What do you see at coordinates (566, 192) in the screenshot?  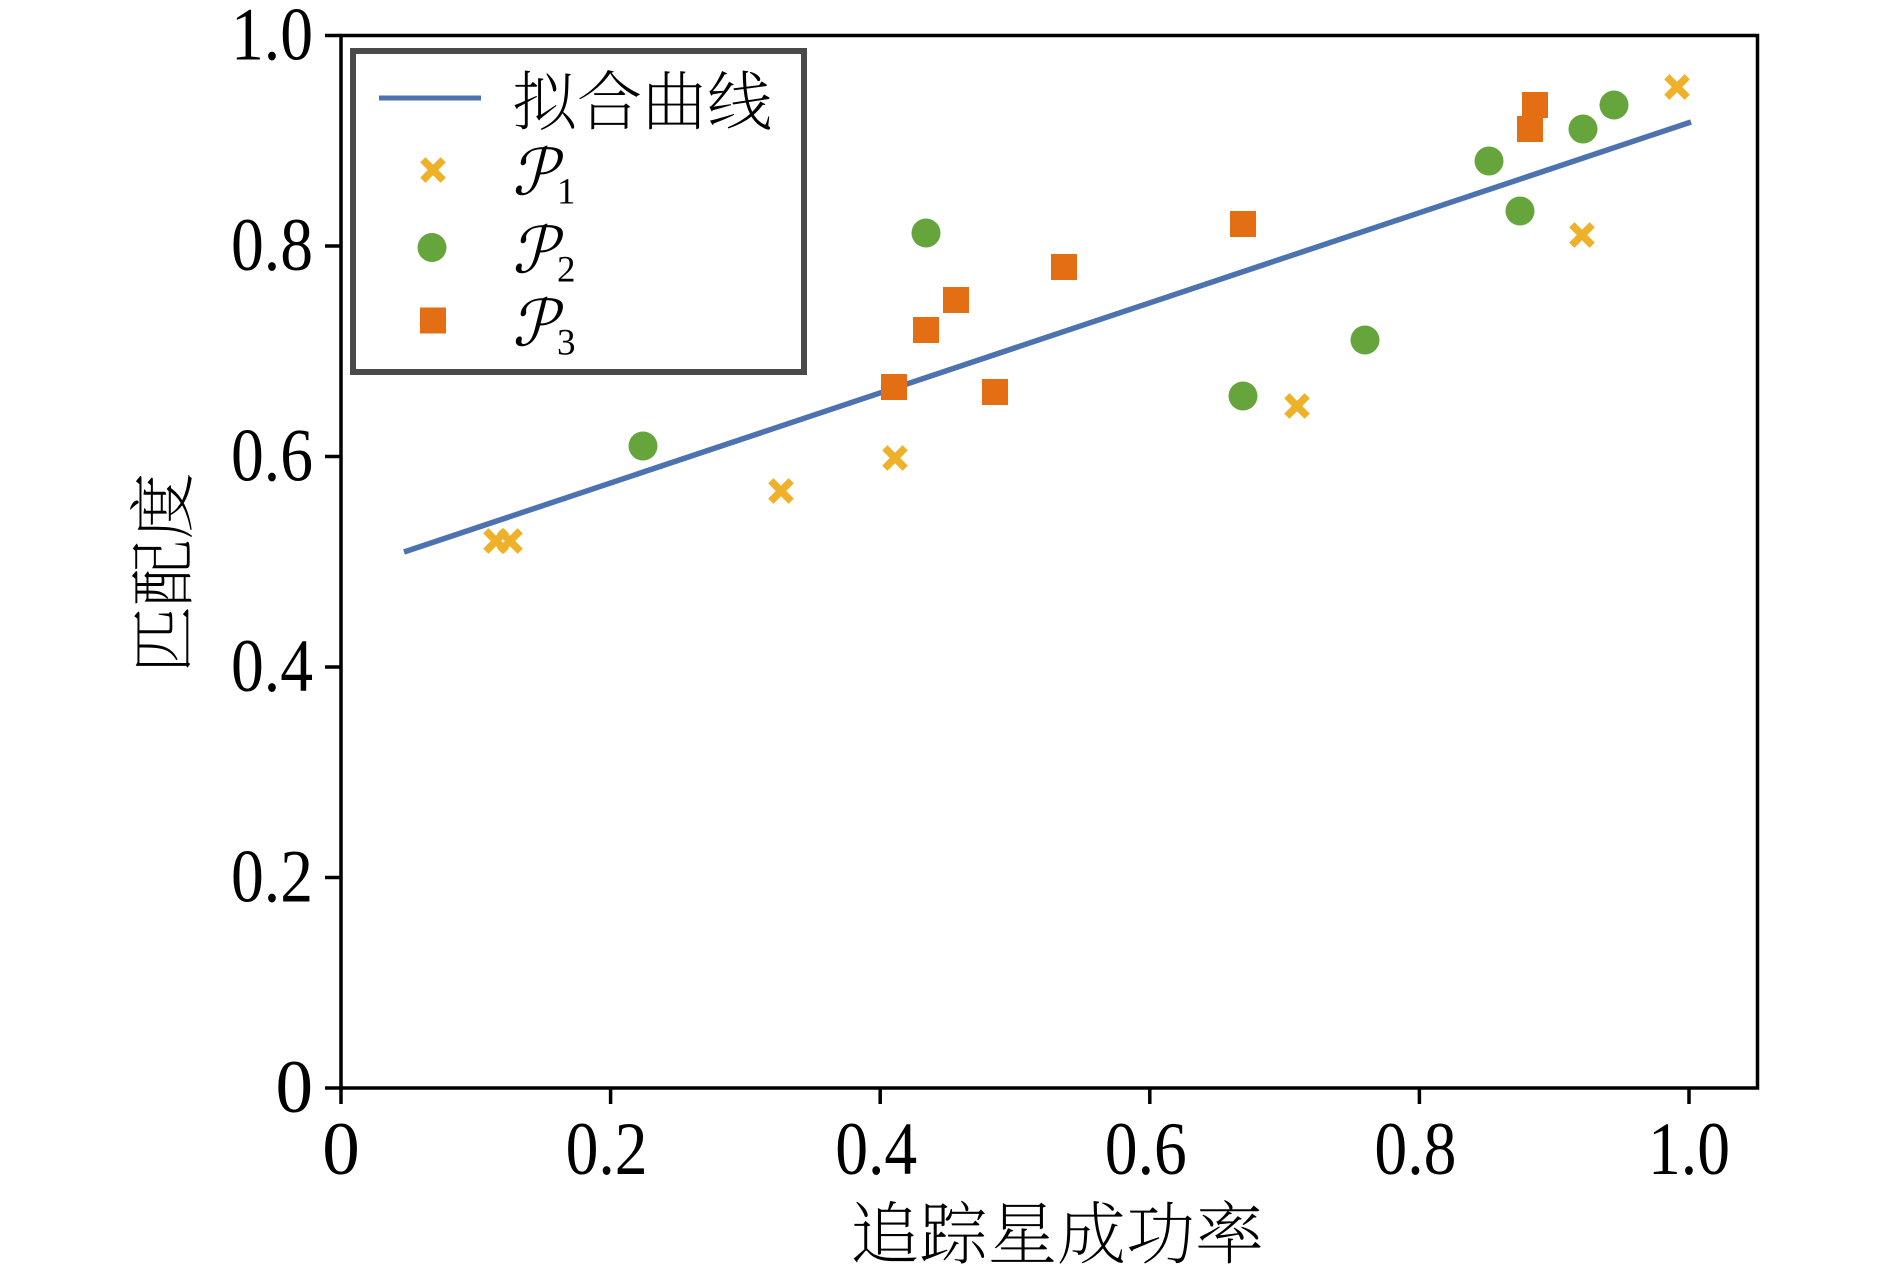 I see `svg-text: 1` at bounding box center [566, 192].